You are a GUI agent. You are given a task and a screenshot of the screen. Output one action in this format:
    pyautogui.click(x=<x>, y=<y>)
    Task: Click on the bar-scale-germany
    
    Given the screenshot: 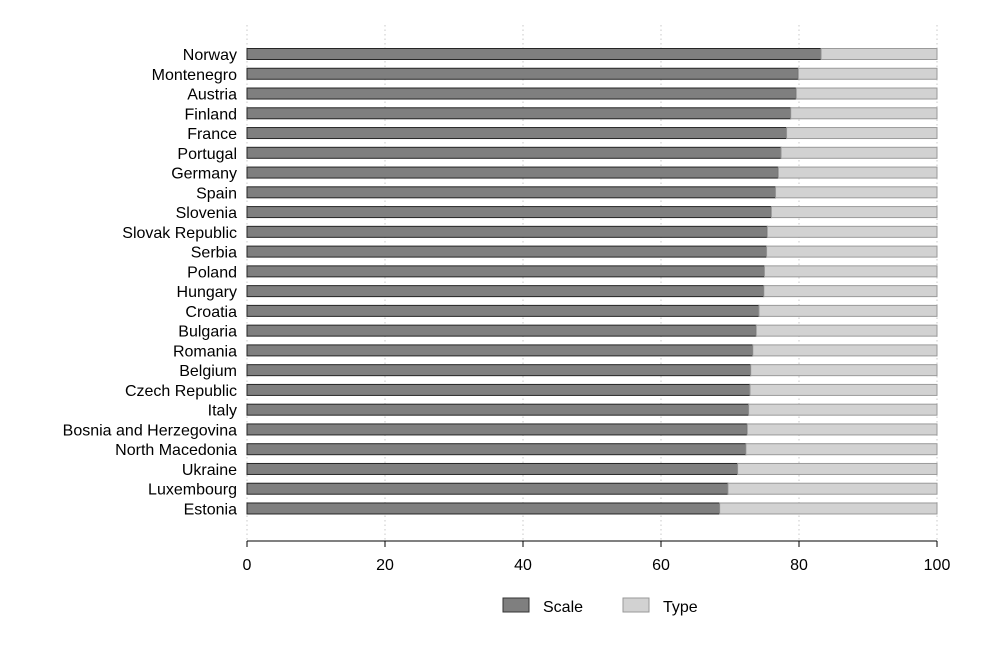 What is the action you would take?
    pyautogui.click(x=512, y=172)
    